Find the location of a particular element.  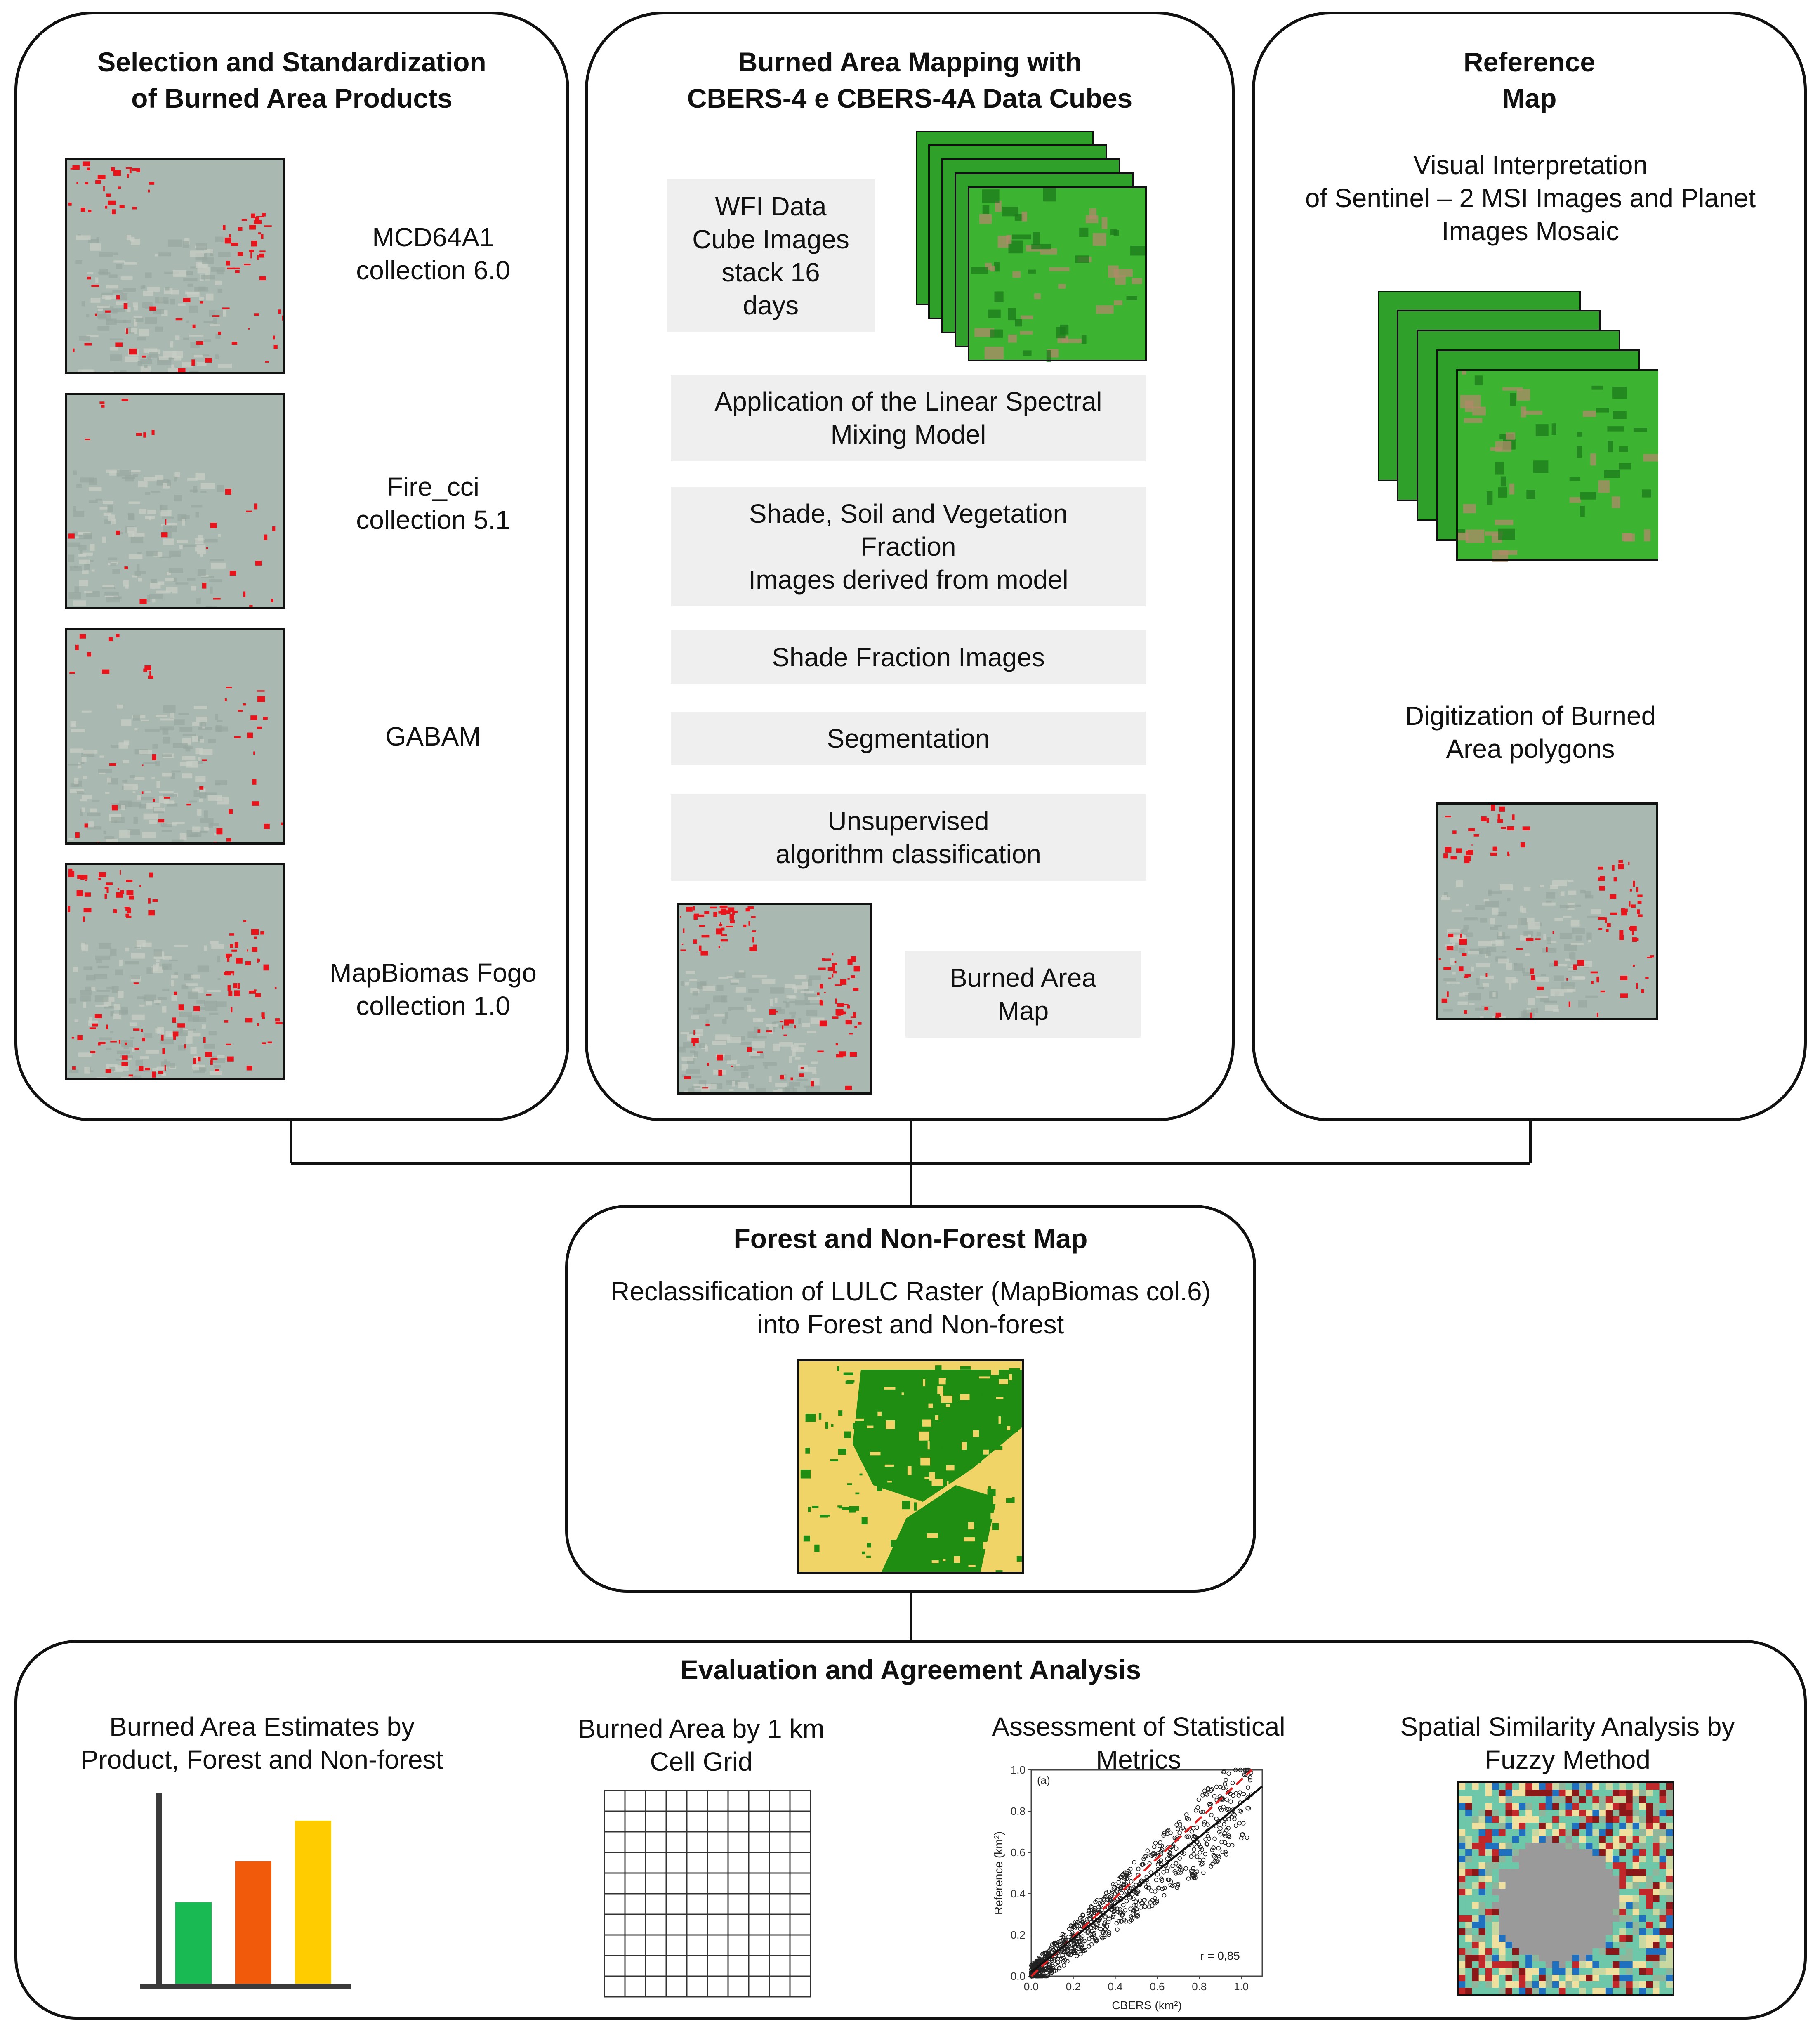

x-tick-label: 1.0 is located at coordinates (1241, 1987).